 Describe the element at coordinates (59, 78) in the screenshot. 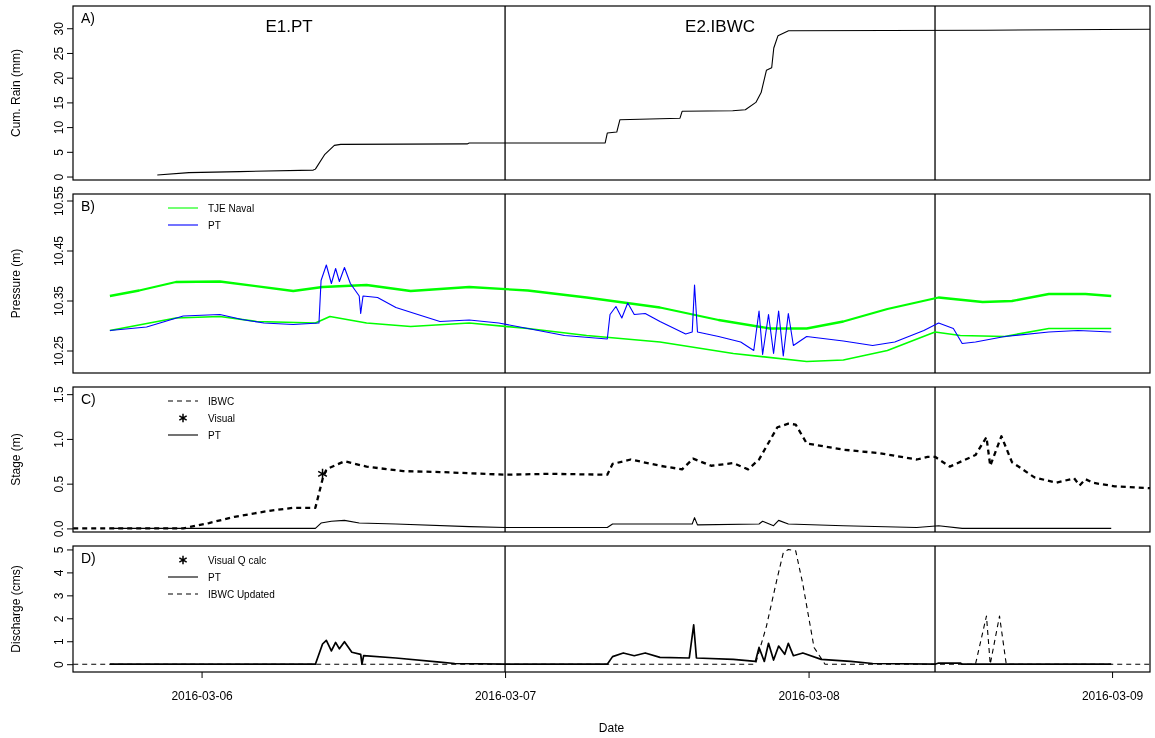

I see `y-tick-label: 20` at that location.